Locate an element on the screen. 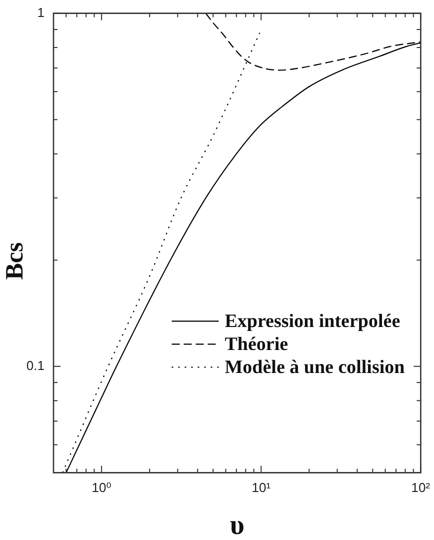 This screenshot has width=434, height=540. x-tick-label: 10¹ is located at coordinates (262, 488).